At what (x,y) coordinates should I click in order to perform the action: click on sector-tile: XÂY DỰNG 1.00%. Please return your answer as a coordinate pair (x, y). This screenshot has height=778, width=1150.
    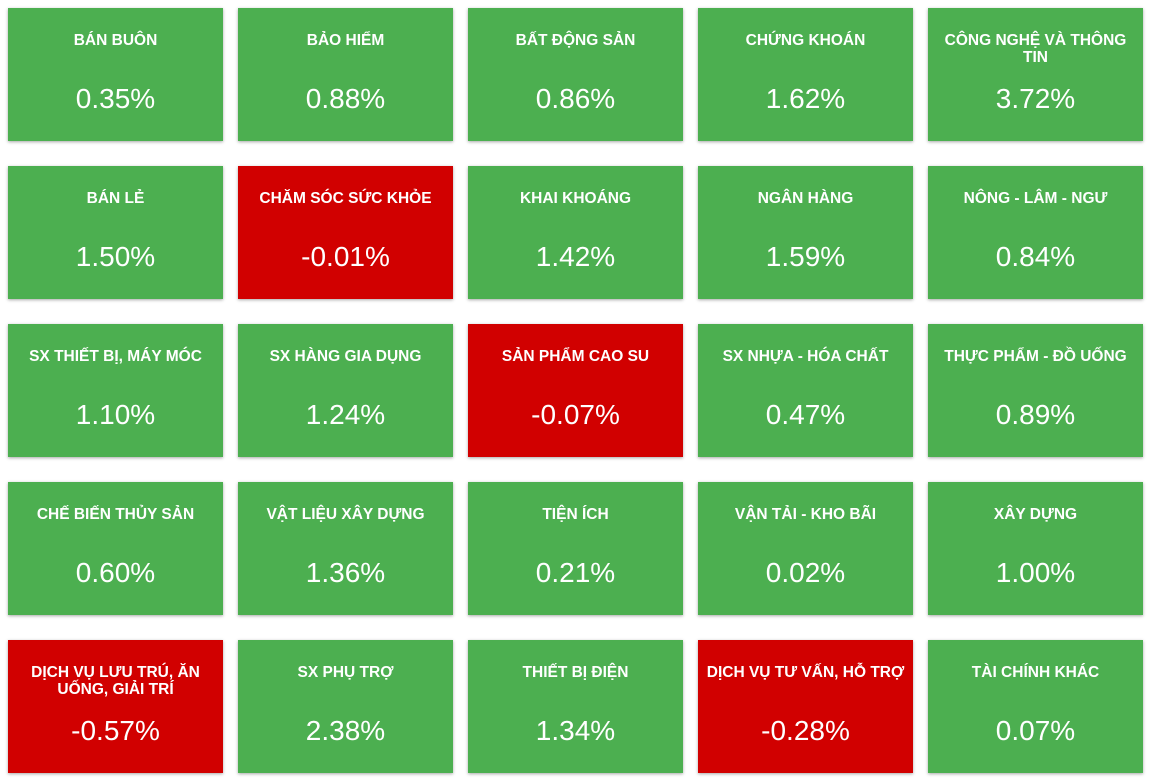
    Looking at the image, I should click on (1035, 548).